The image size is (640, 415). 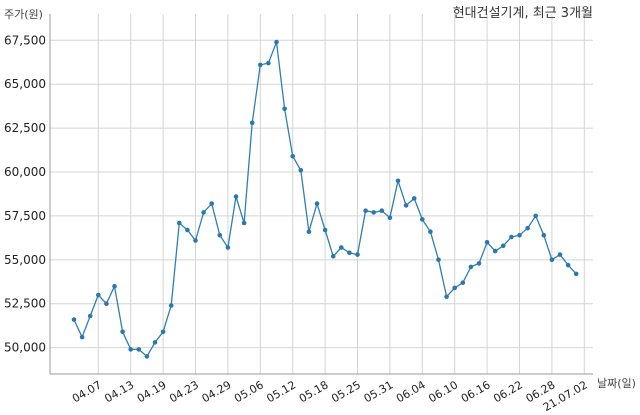 I want to click on x-tick-label: 06.16, so click(x=476, y=391).